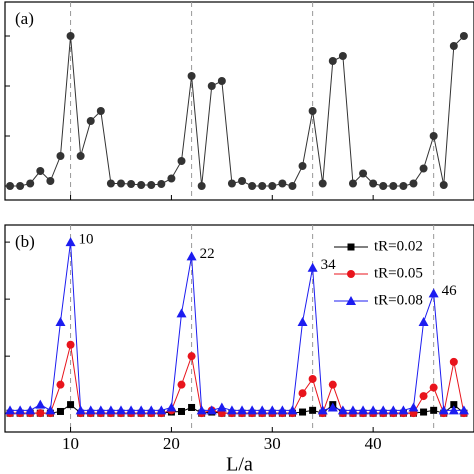  What do you see at coordinates (373, 443) in the screenshot?
I see `x-tick-label: 40` at bounding box center [373, 443].